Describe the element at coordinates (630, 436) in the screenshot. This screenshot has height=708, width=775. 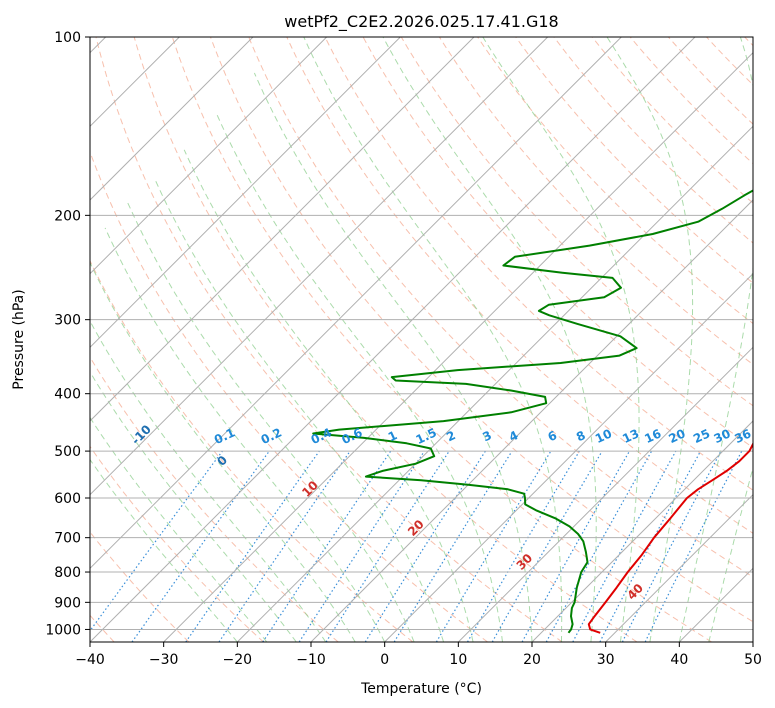
I see `mixing-ratio-label: 13` at that location.